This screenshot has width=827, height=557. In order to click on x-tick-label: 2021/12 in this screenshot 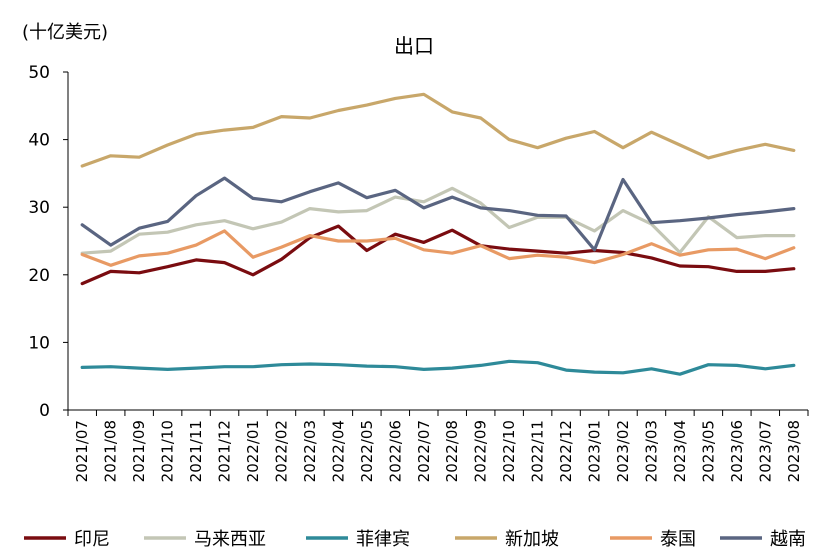, I will do `click(225, 451)`.